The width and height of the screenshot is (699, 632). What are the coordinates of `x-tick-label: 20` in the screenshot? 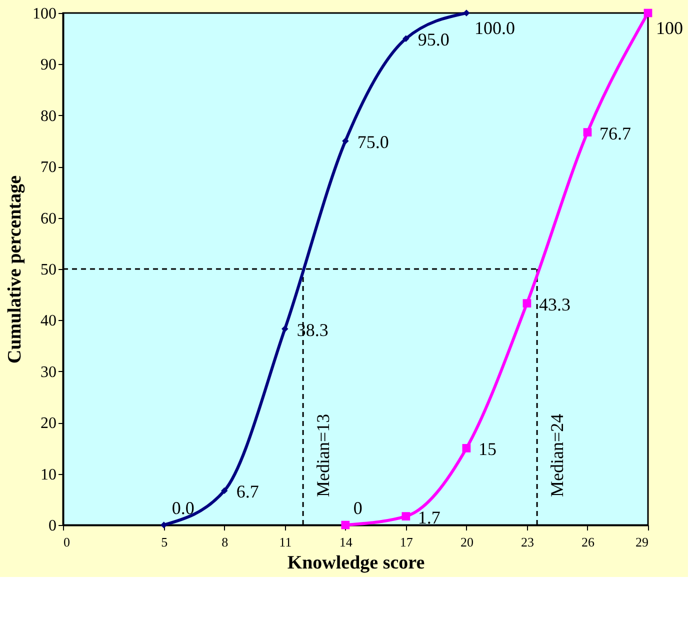 It's located at (467, 542).